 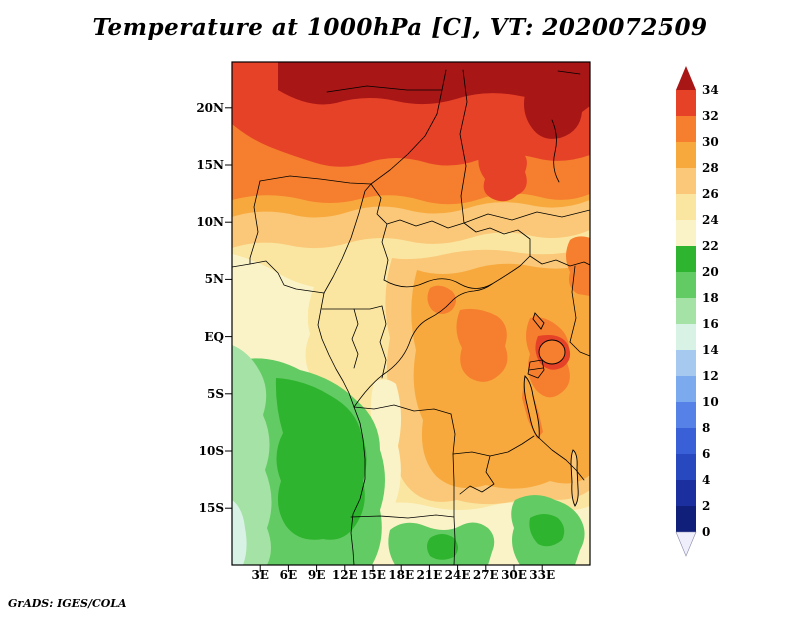 What do you see at coordinates (551, 409) in the screenshot?
I see `lakes` at bounding box center [551, 409].